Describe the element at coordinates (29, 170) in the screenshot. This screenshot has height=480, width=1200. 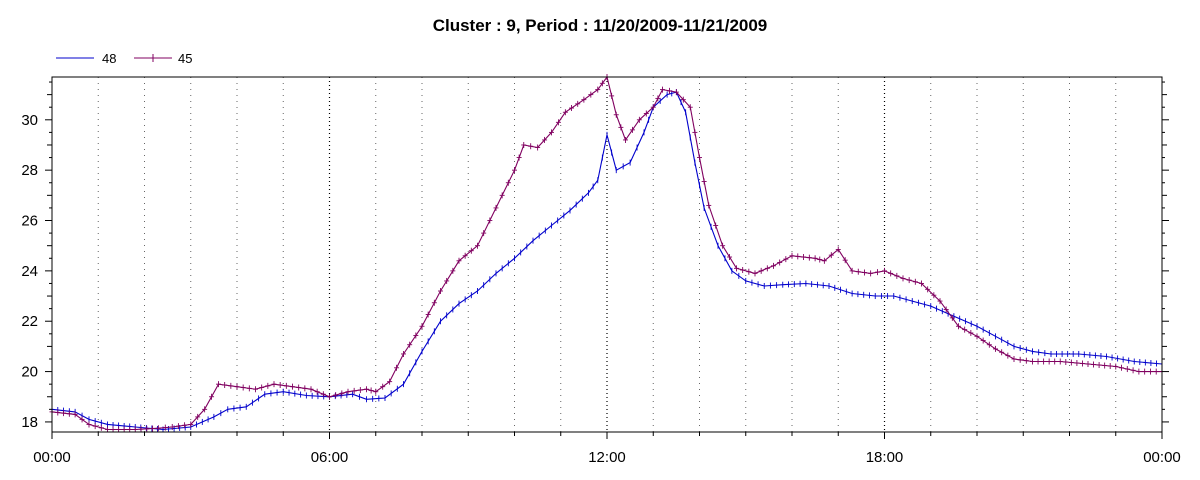
I see `y-tick-label: 28` at that location.